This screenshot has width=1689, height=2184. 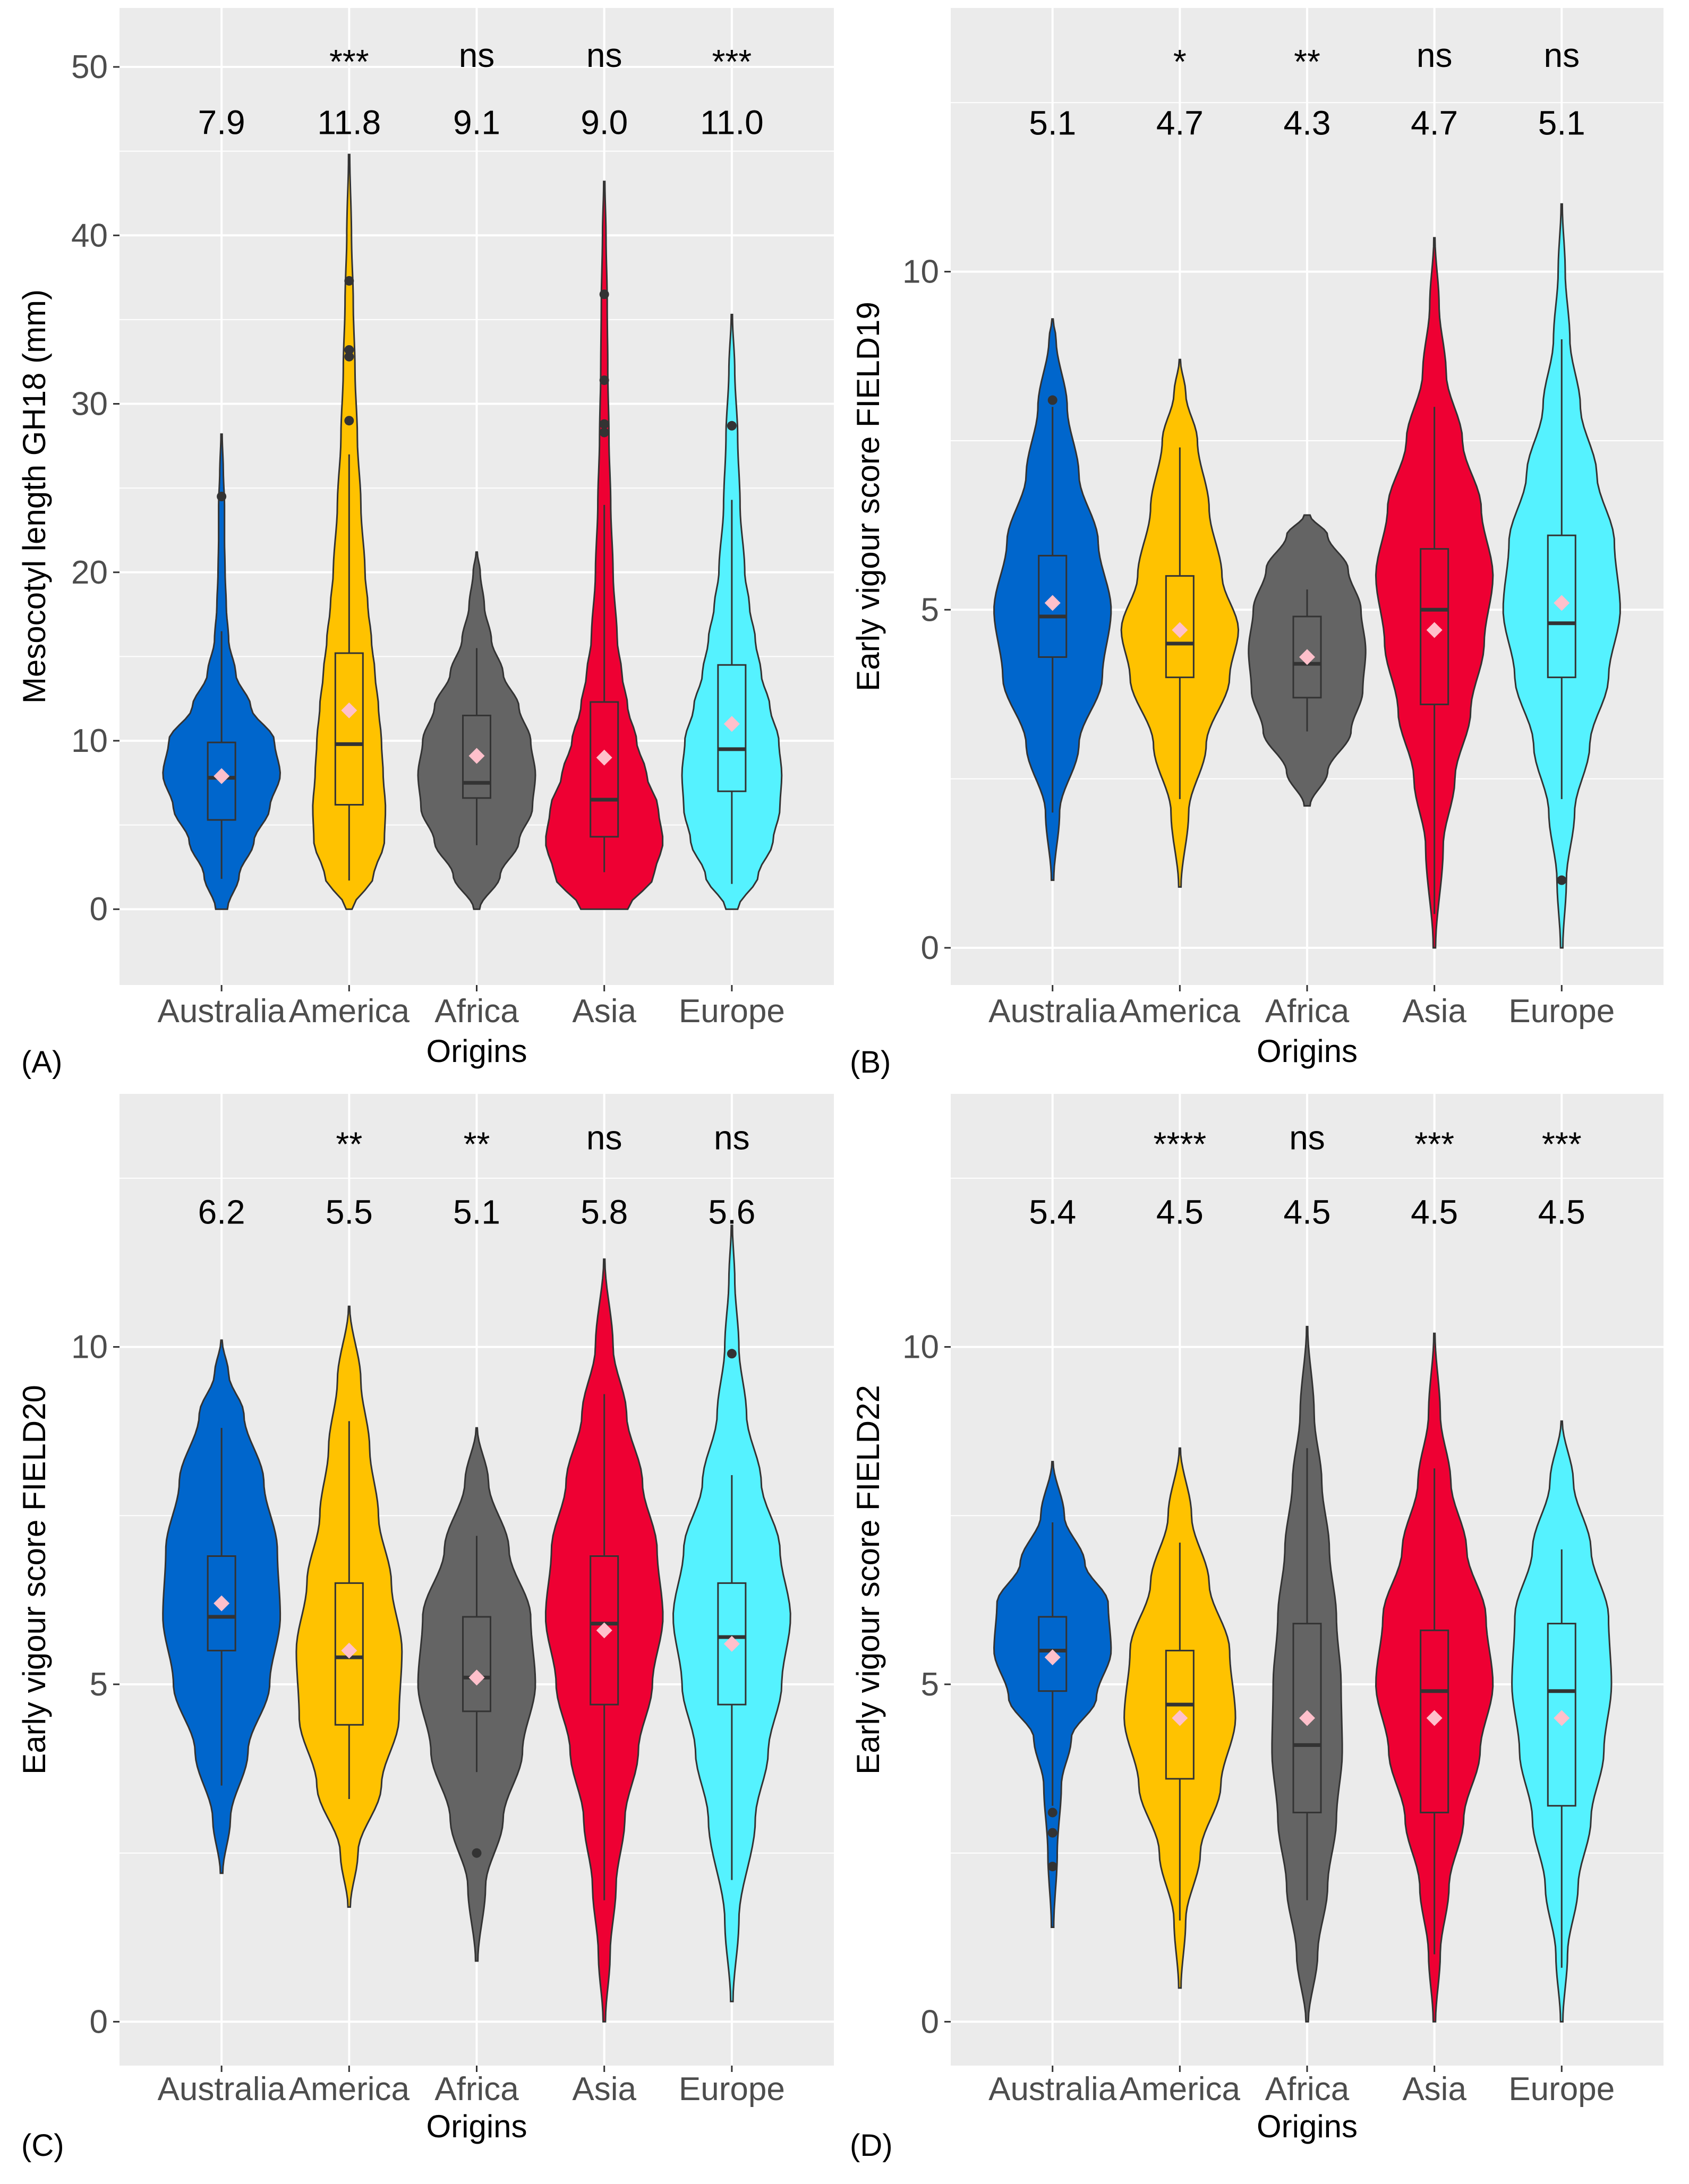 I want to click on mean-value-label: 4.3, so click(x=1307, y=123).